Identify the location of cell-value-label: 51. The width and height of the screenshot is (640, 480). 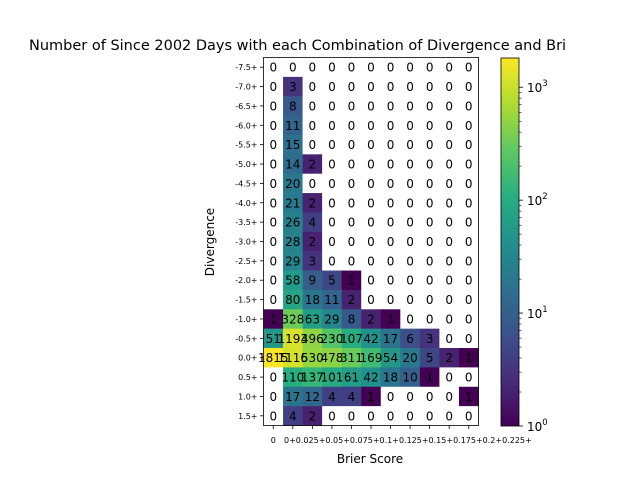
(273, 339).